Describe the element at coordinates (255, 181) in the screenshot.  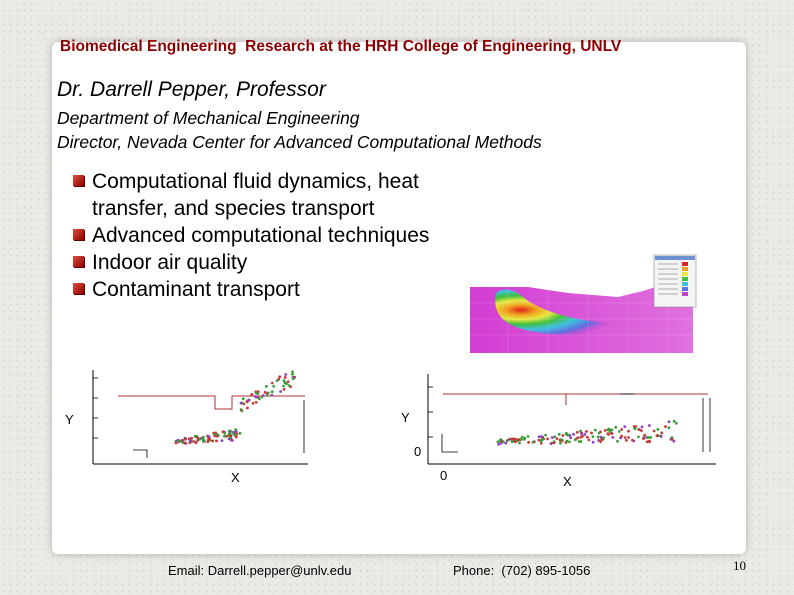
I see `bullet-text: Computational fluid dynamics, heat` at that location.